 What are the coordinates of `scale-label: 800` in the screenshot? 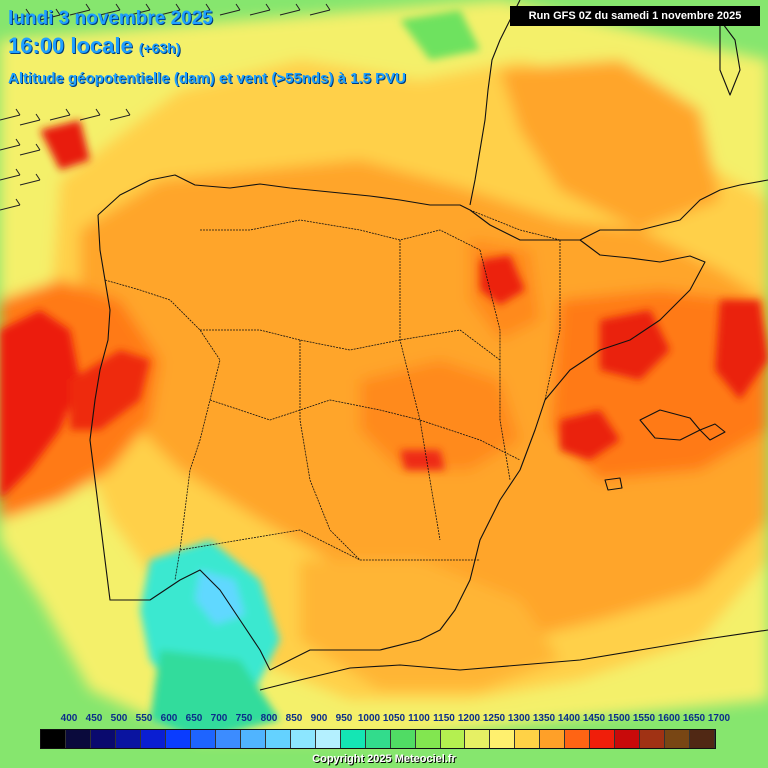 It's located at (269, 718).